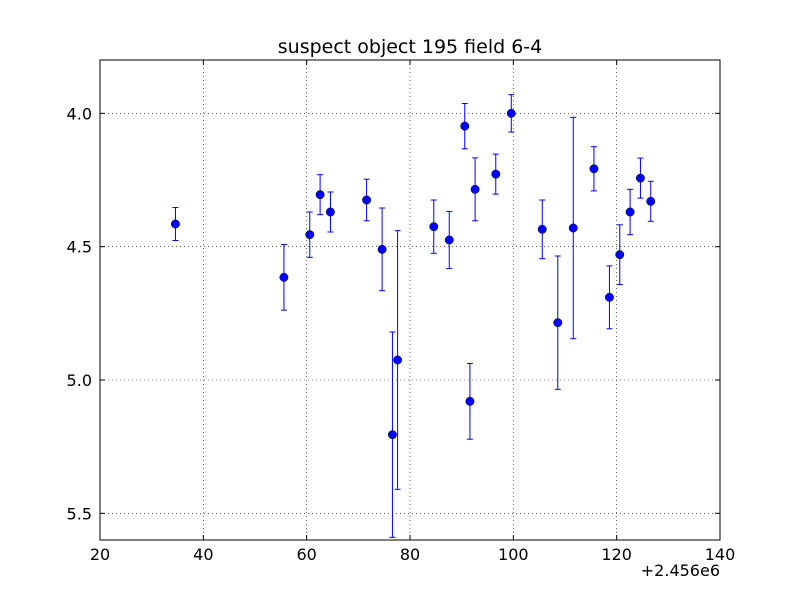  I want to click on y-tick-label: 4.5, so click(79, 247).